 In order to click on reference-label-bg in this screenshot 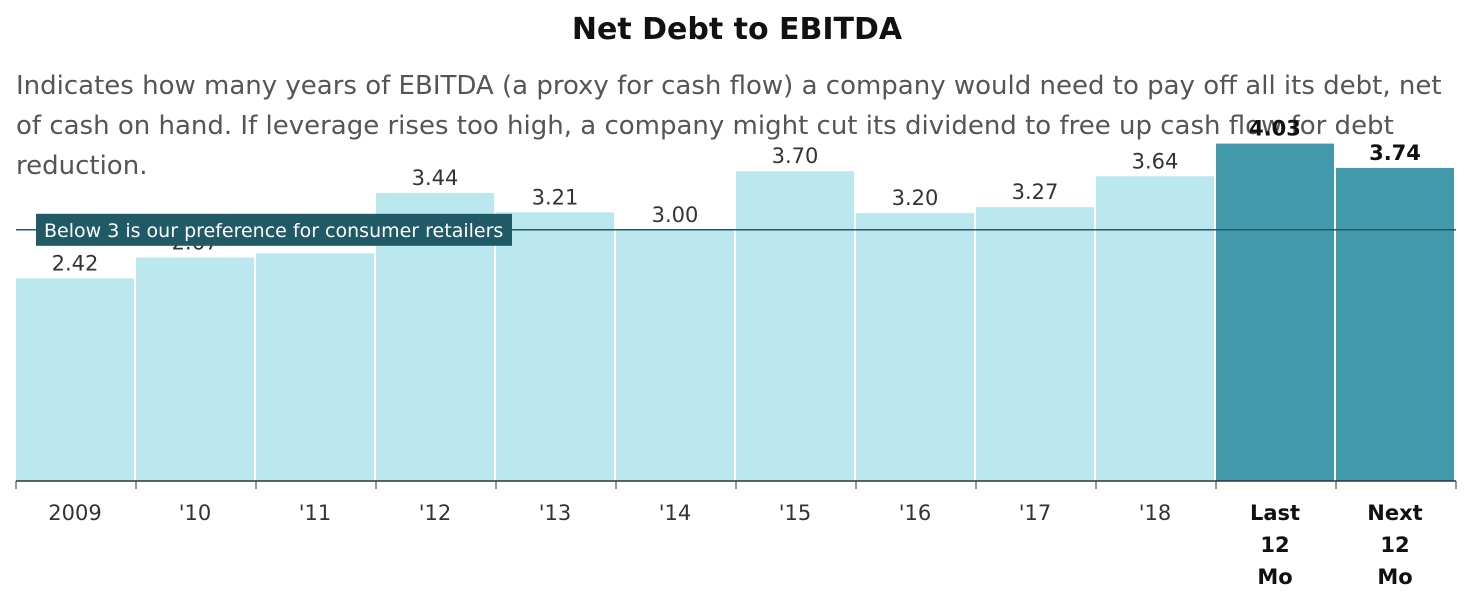, I will do `click(274, 229)`.